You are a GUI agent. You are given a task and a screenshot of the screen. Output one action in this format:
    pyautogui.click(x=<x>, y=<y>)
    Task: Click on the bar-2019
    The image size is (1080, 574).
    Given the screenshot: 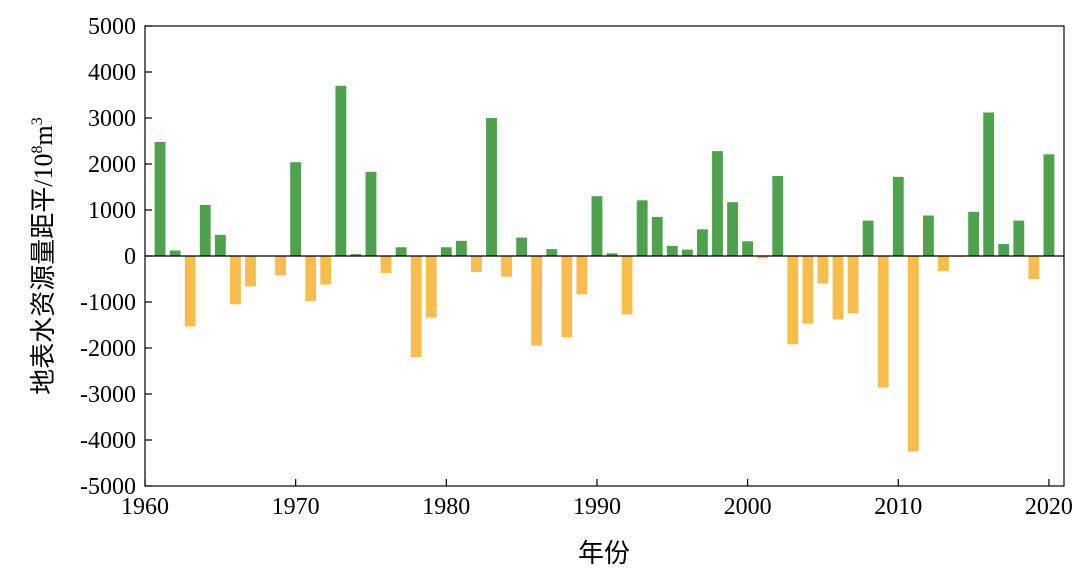 What is the action you would take?
    pyautogui.click(x=1034, y=267)
    